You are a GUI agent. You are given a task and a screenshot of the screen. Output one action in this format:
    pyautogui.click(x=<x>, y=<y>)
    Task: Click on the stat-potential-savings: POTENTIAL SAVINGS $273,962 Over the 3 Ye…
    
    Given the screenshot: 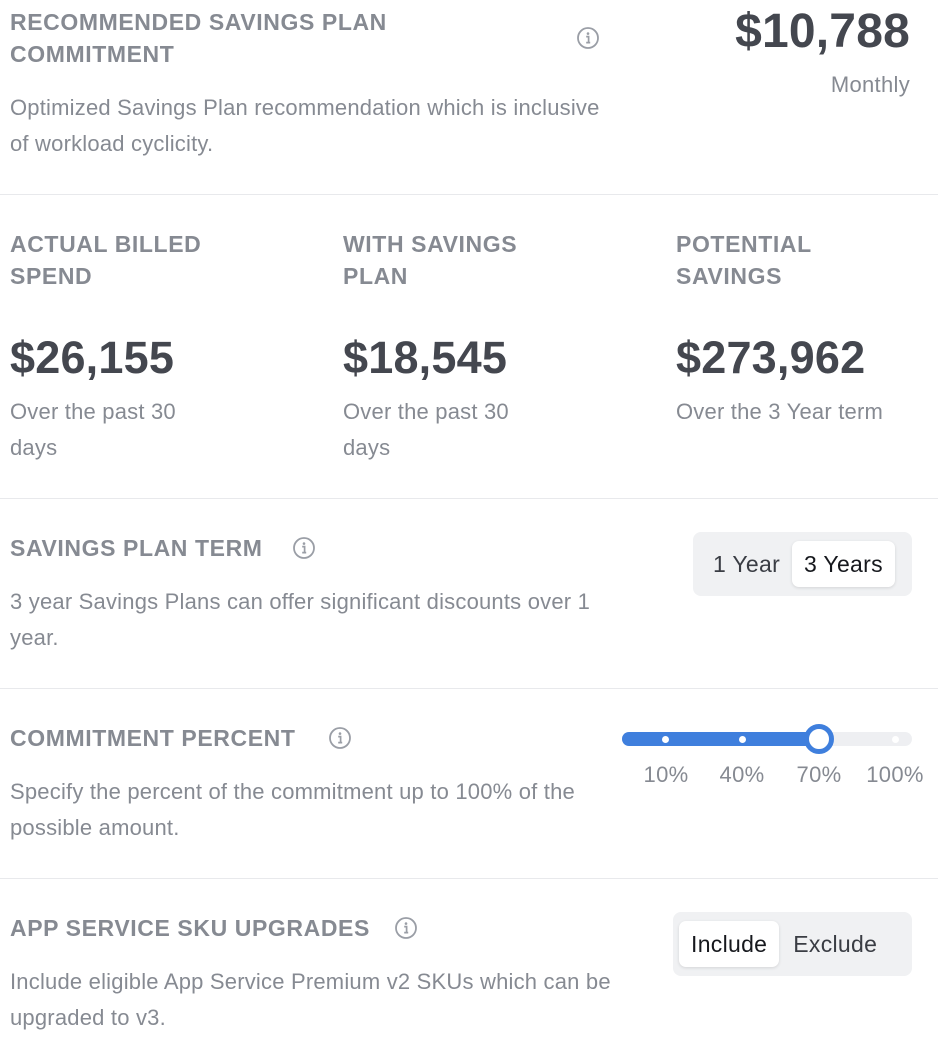 What is the action you would take?
    pyautogui.click(x=807, y=326)
    